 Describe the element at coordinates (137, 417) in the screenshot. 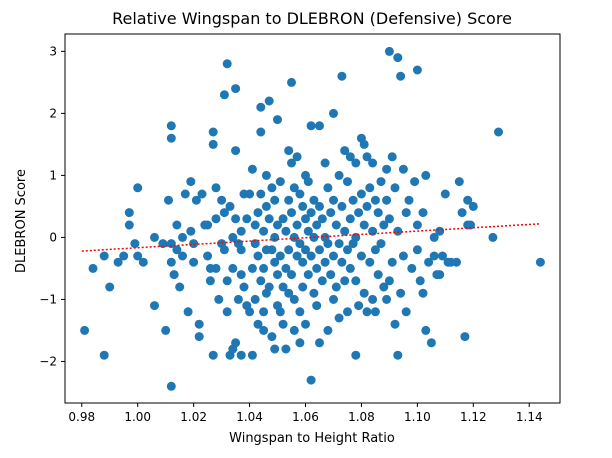

I see `x-tick-label: 1.00` at that location.